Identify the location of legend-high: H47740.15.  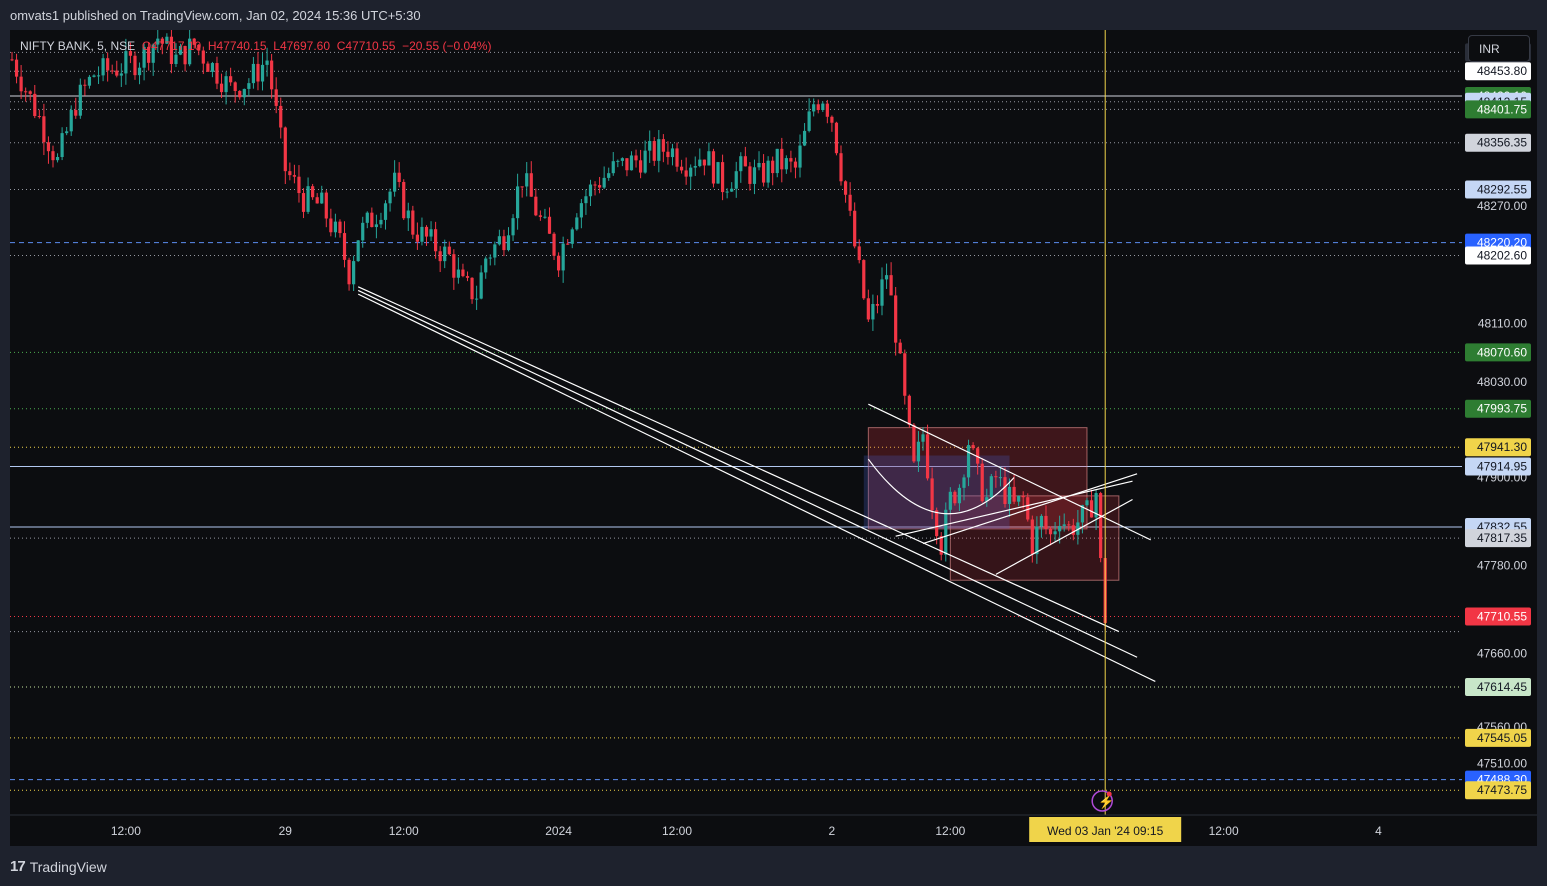
(237, 46).